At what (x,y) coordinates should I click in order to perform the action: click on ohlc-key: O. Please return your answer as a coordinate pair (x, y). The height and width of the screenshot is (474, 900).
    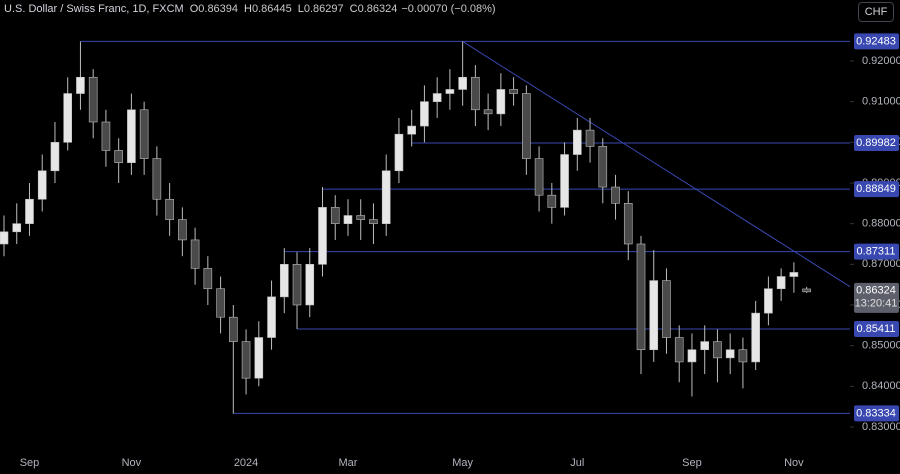
    Looking at the image, I should click on (194, 9).